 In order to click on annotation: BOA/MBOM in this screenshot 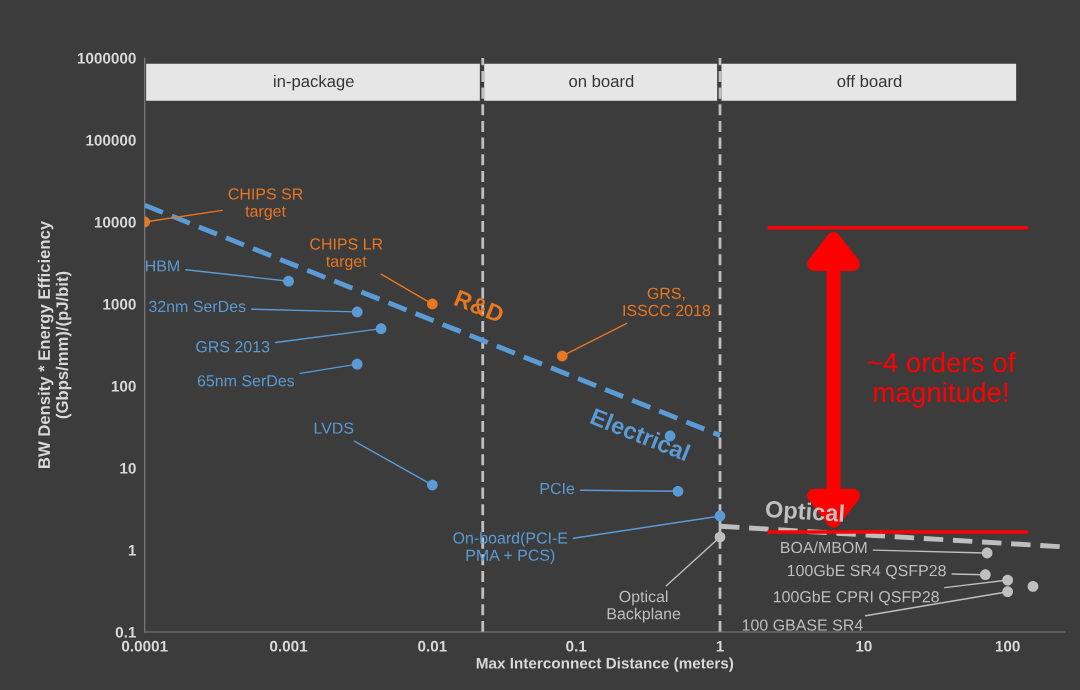, I will do `click(824, 547)`.